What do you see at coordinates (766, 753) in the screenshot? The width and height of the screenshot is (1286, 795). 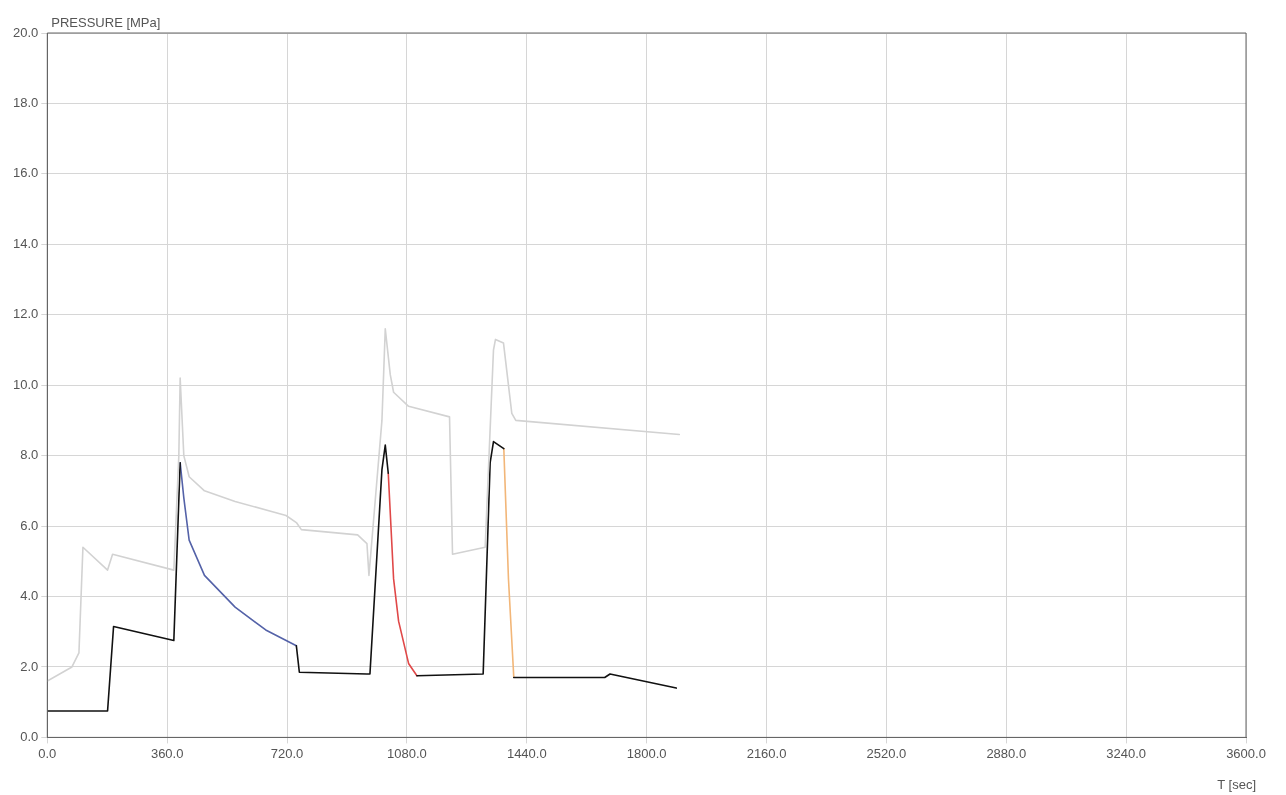 I see `x-tick-label: 2160.0` at bounding box center [766, 753].